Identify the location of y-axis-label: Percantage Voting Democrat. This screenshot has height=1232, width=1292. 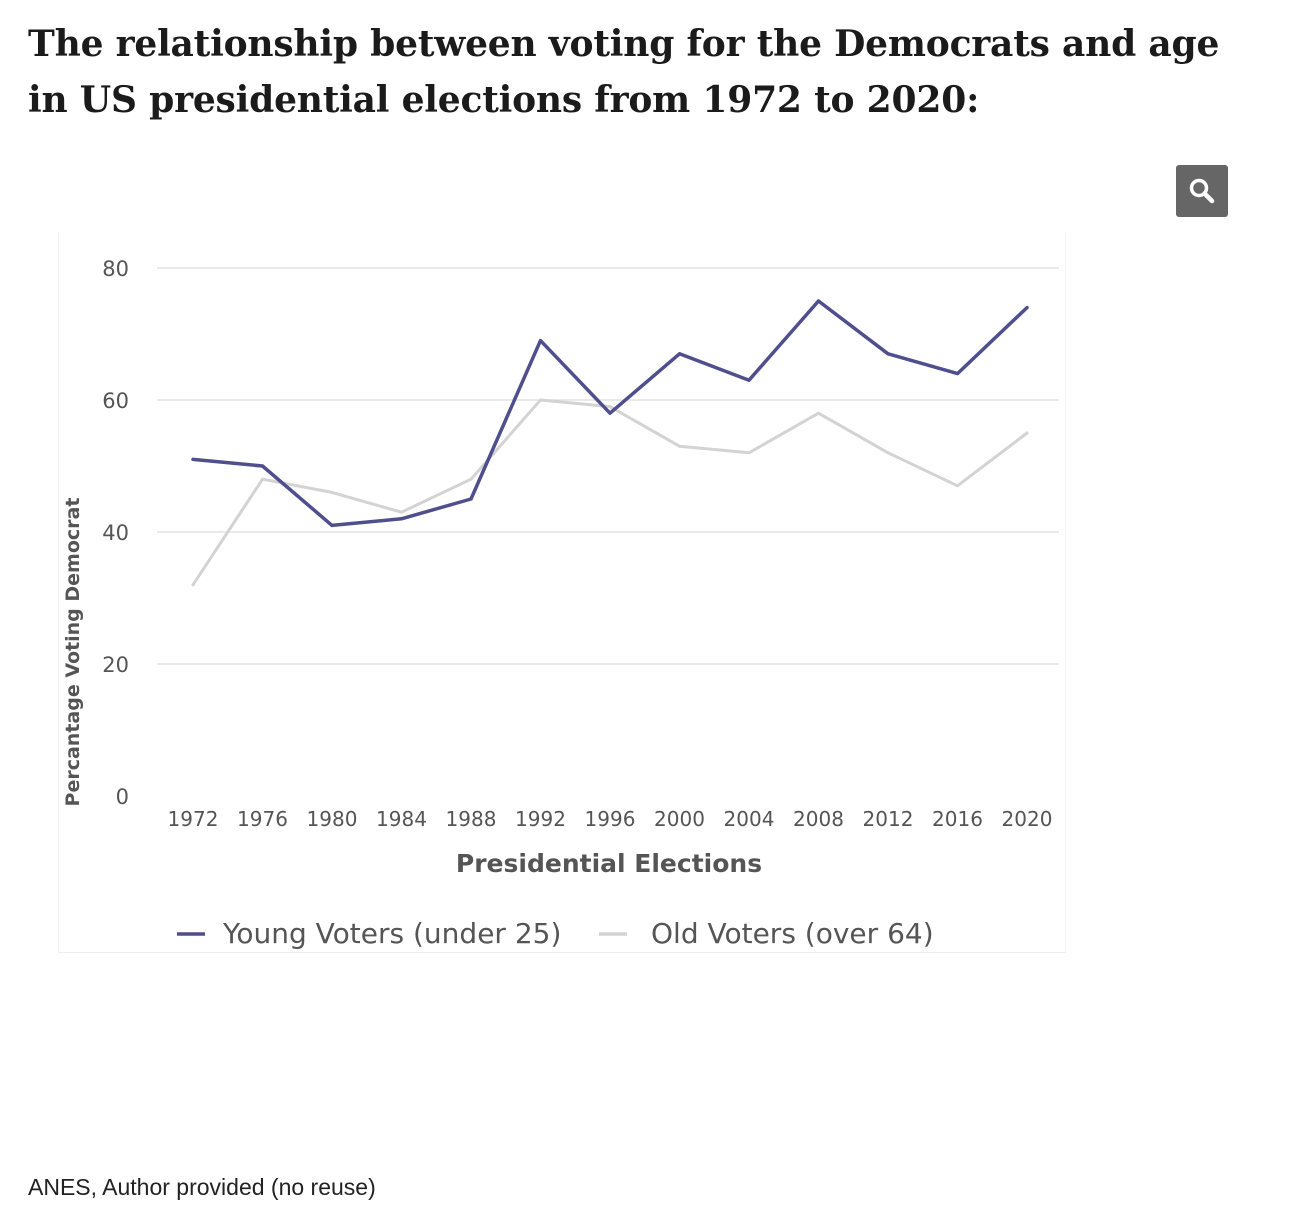
(73, 652).